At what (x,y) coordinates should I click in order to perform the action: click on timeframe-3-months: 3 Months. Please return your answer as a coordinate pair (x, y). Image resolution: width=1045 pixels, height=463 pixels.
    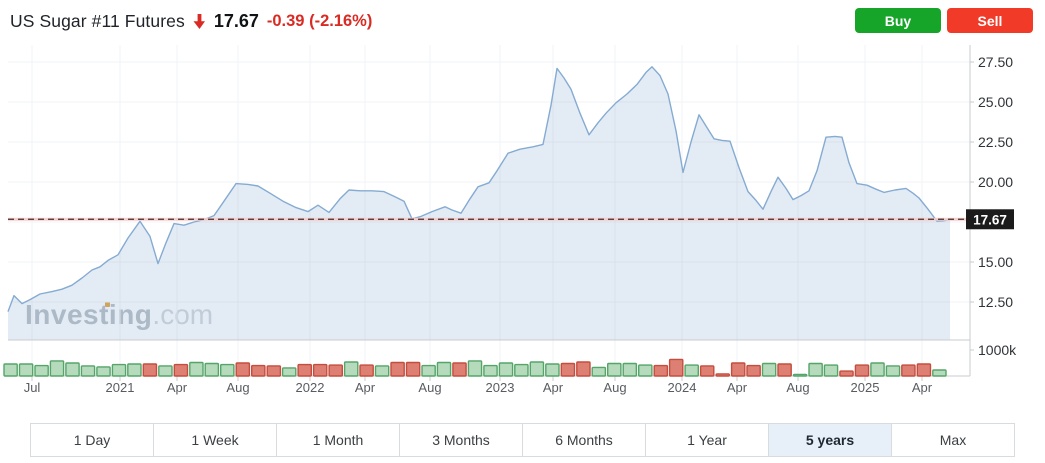
    Looking at the image, I should click on (461, 440).